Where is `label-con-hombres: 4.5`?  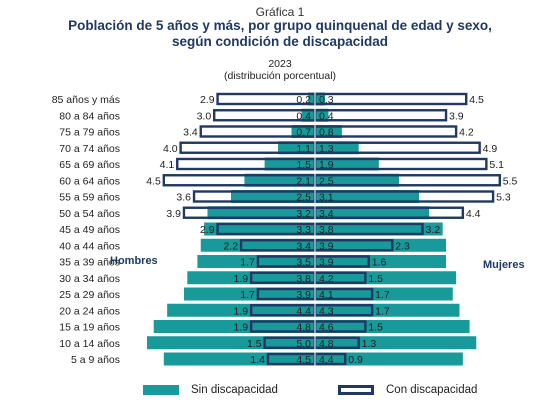 label-con-hombres: 4.5 is located at coordinates (153, 181).